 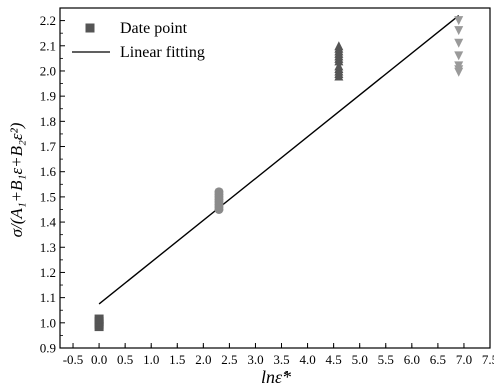 What do you see at coordinates (154, 28) in the screenshot?
I see `legend-label-date-point: Date point` at bounding box center [154, 28].